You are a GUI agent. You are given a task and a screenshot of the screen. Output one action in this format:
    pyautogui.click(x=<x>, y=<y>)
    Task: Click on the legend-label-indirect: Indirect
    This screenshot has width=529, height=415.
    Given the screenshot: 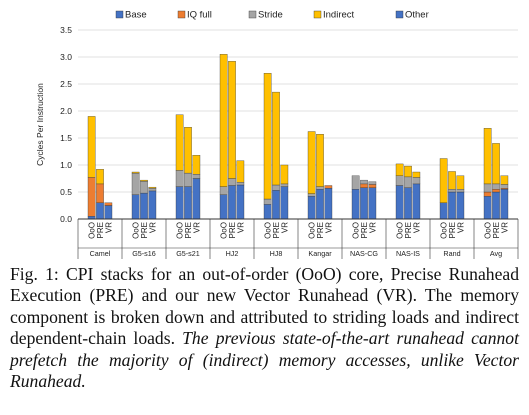 What is the action you would take?
    pyautogui.click(x=339, y=15)
    